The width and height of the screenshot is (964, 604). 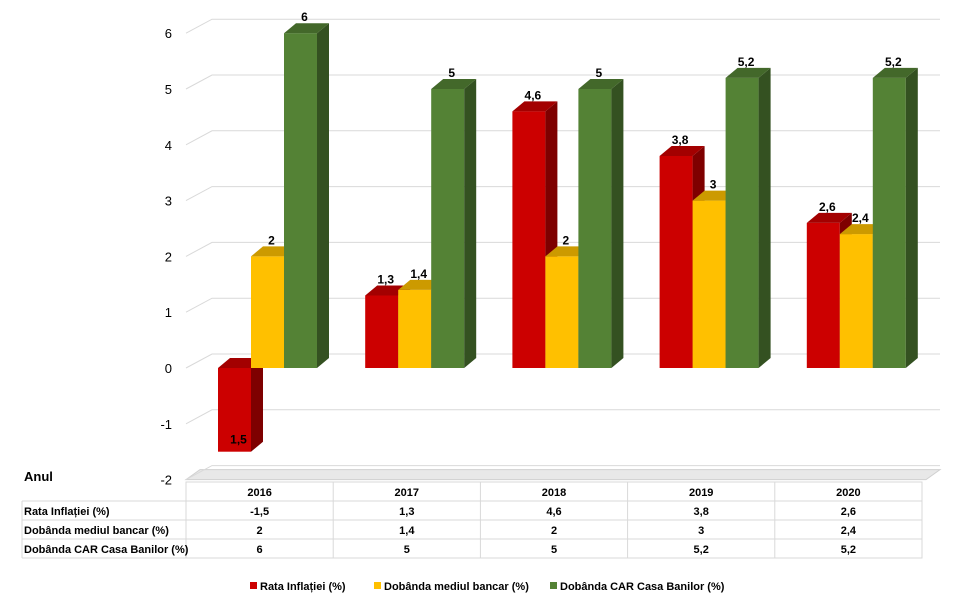 What do you see at coordinates (168, 368) in the screenshot?
I see `y-tick-label: 0` at bounding box center [168, 368].